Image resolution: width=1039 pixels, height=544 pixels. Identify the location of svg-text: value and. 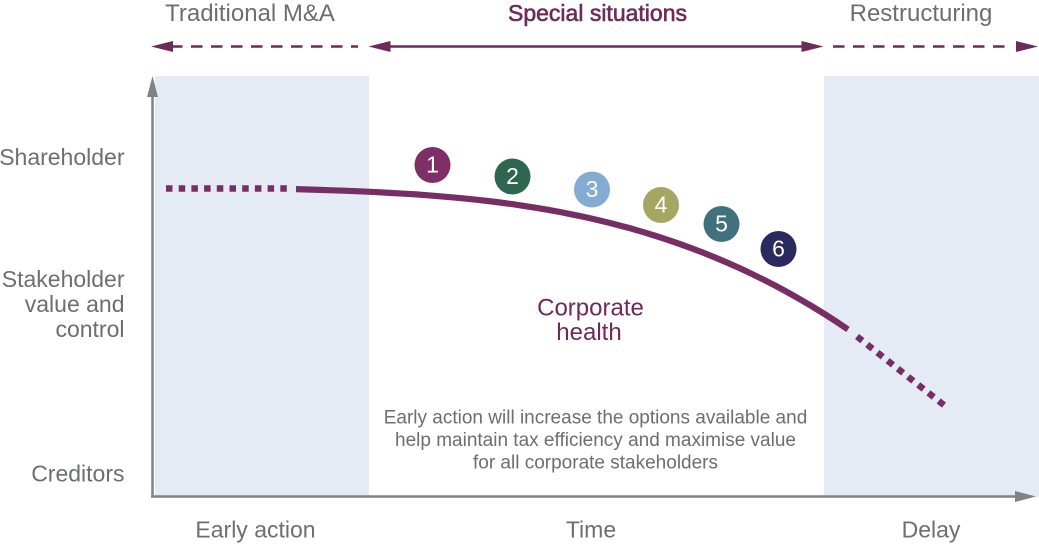
(75, 304).